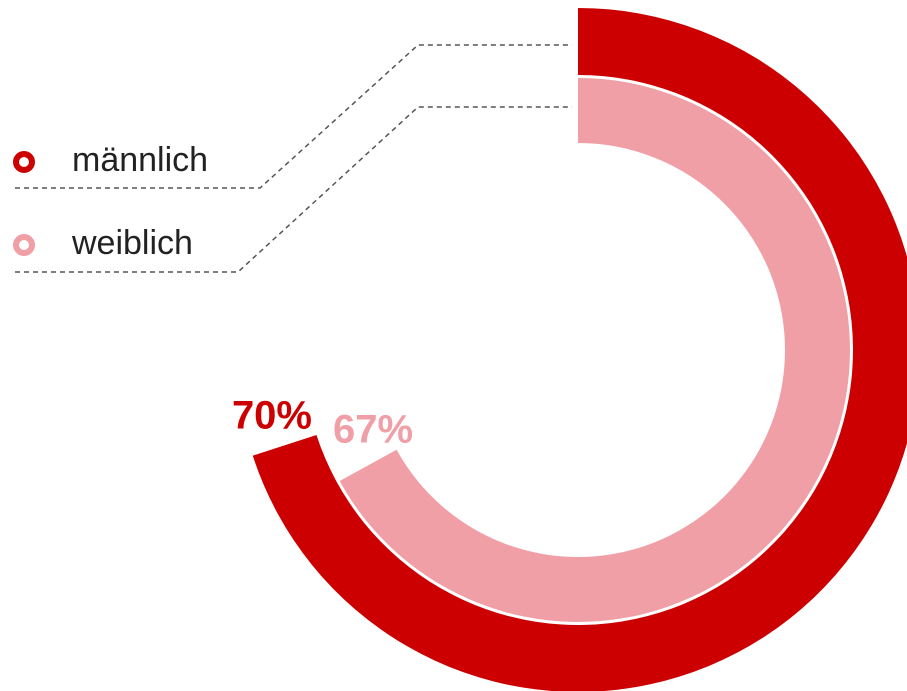  I want to click on value-label: 70%, so click(272, 416).